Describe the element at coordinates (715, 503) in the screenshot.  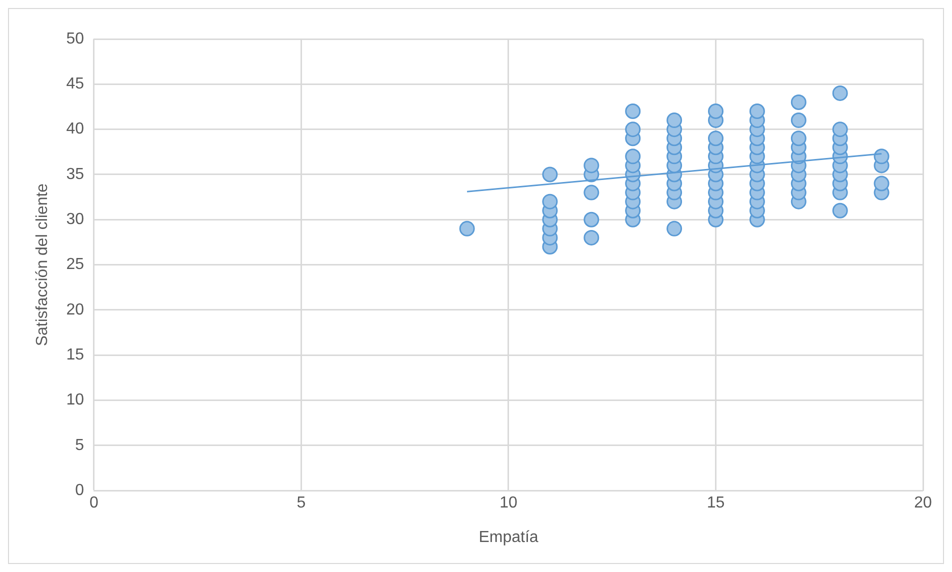
I see `x-tick-label: 15` at that location.